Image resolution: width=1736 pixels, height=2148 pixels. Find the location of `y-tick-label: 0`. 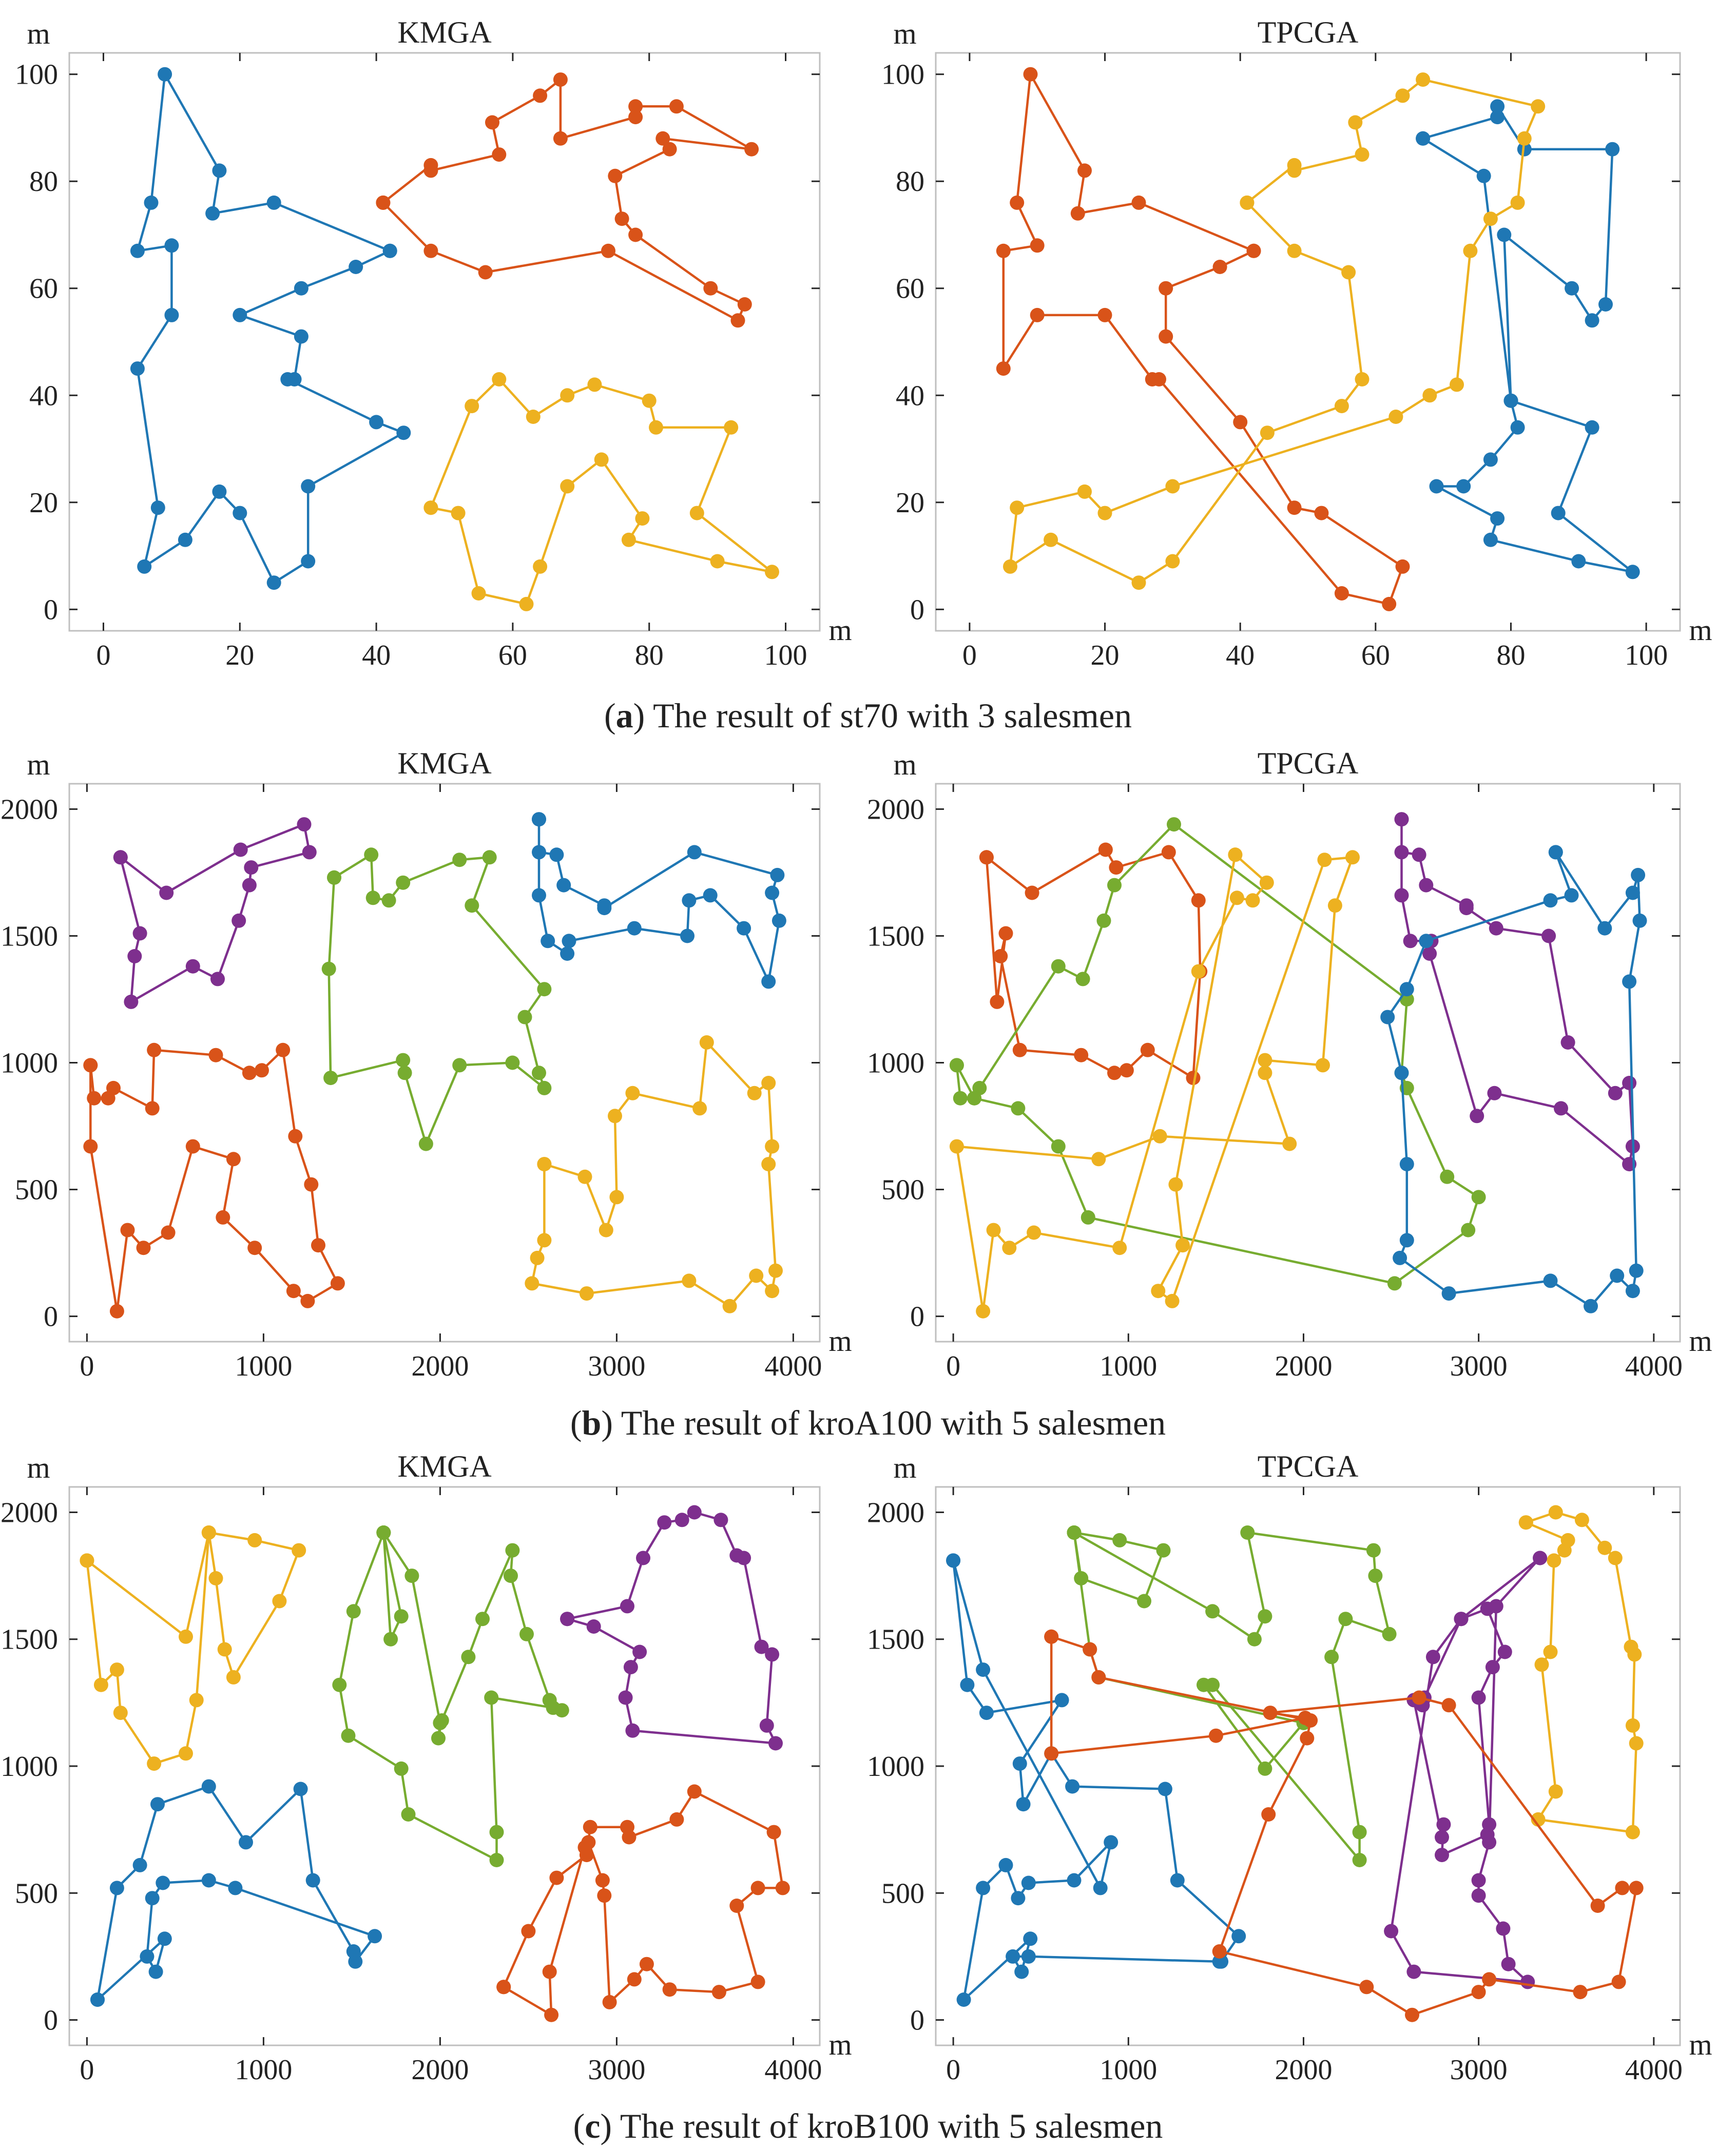

y-tick-label: 0 is located at coordinates (51, 610).